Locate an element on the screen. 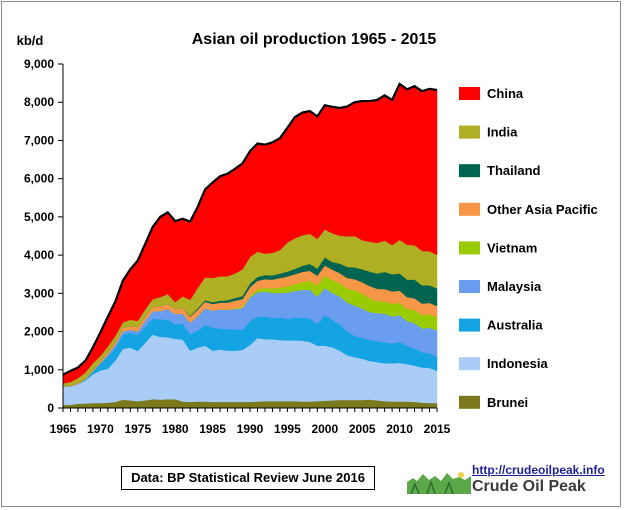 Image resolution: width=624 pixels, height=510 pixels. legend-label-vietnam: Vietnam is located at coordinates (512, 247).